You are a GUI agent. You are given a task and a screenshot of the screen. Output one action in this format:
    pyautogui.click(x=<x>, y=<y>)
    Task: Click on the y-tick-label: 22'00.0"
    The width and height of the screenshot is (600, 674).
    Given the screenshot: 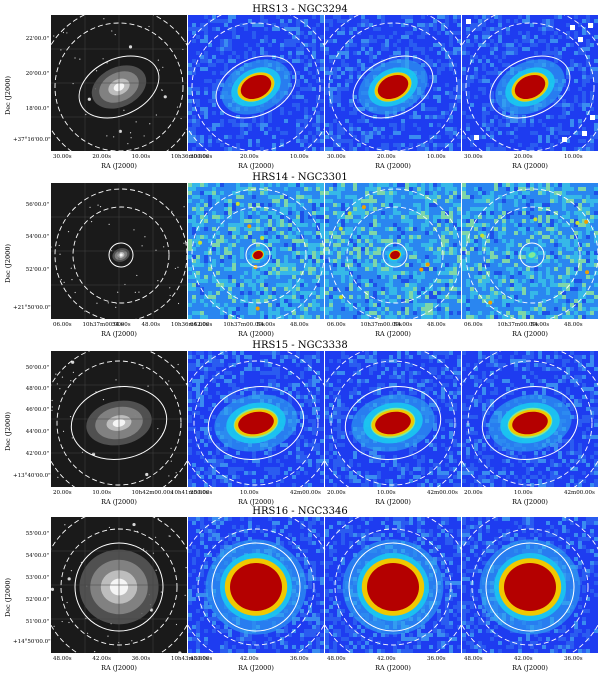 What is the action you would take?
    pyautogui.click(x=31, y=39)
    